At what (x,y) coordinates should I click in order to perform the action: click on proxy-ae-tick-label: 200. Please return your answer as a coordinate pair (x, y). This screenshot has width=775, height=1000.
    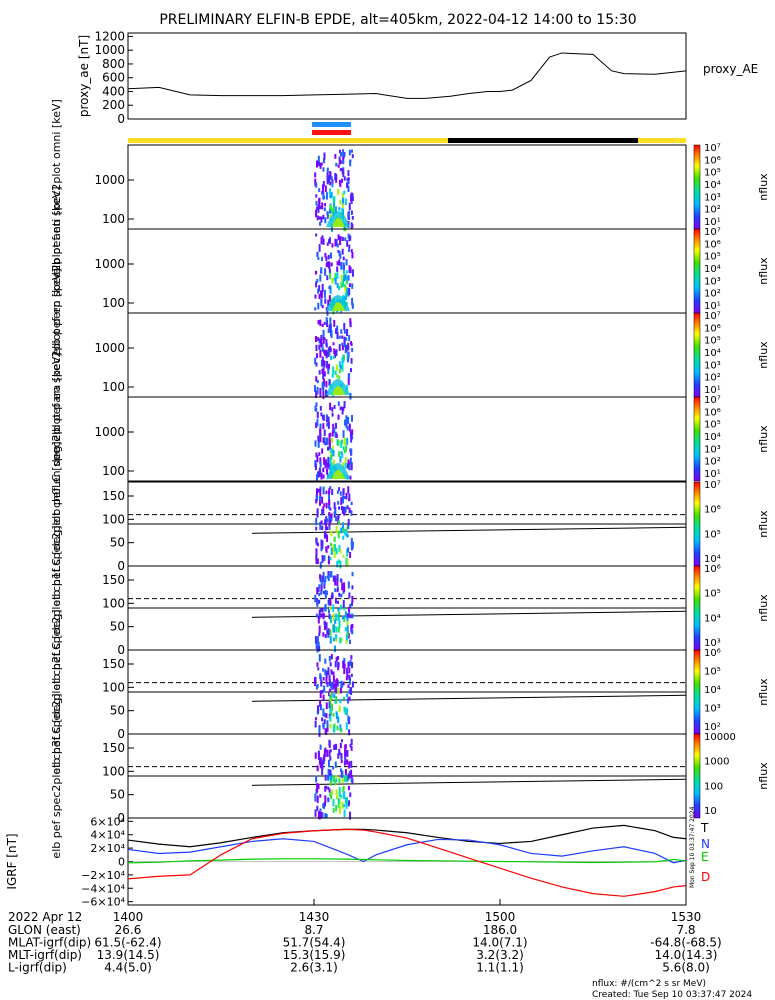
    Looking at the image, I should click on (113, 105).